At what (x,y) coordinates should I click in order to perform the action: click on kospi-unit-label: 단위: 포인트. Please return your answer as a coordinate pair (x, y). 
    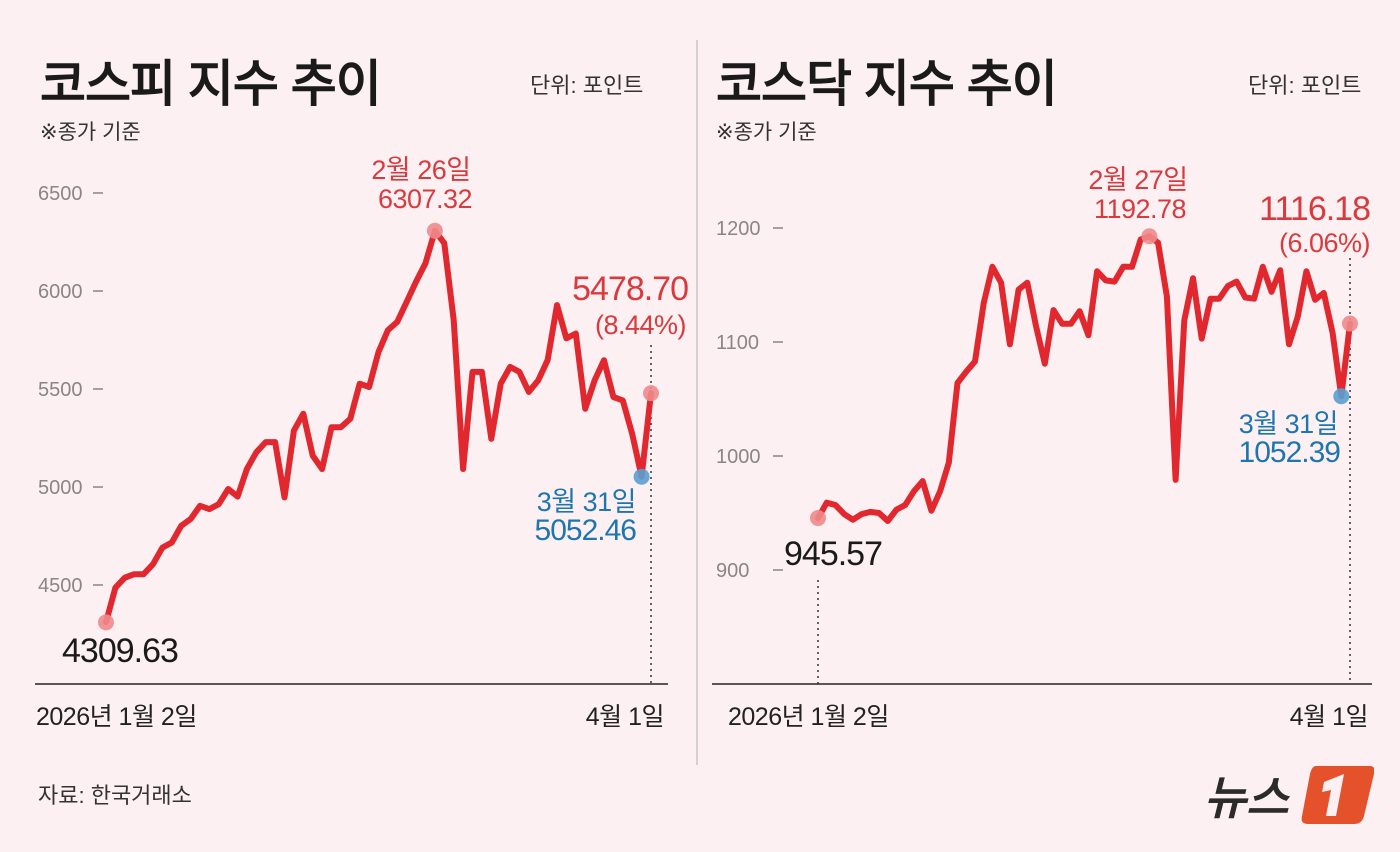
    Looking at the image, I should click on (587, 85).